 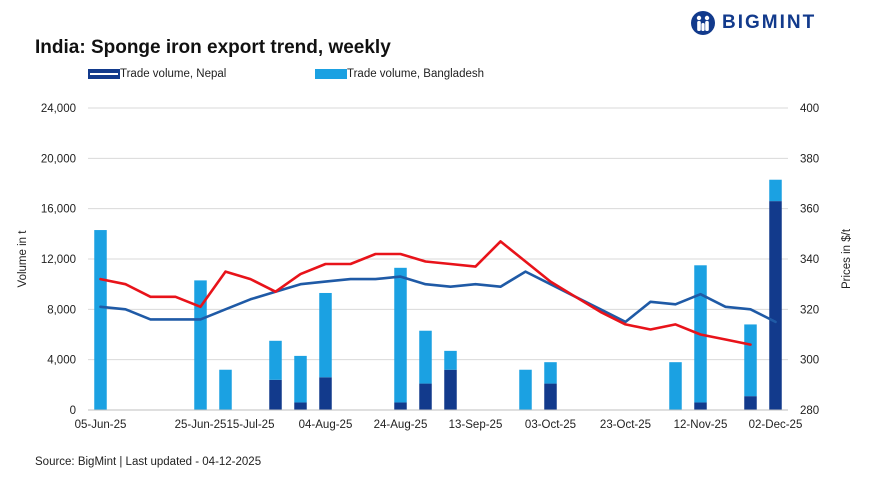 What do you see at coordinates (809, 411) in the screenshot?
I see `y2-tick-label: 280` at bounding box center [809, 411].